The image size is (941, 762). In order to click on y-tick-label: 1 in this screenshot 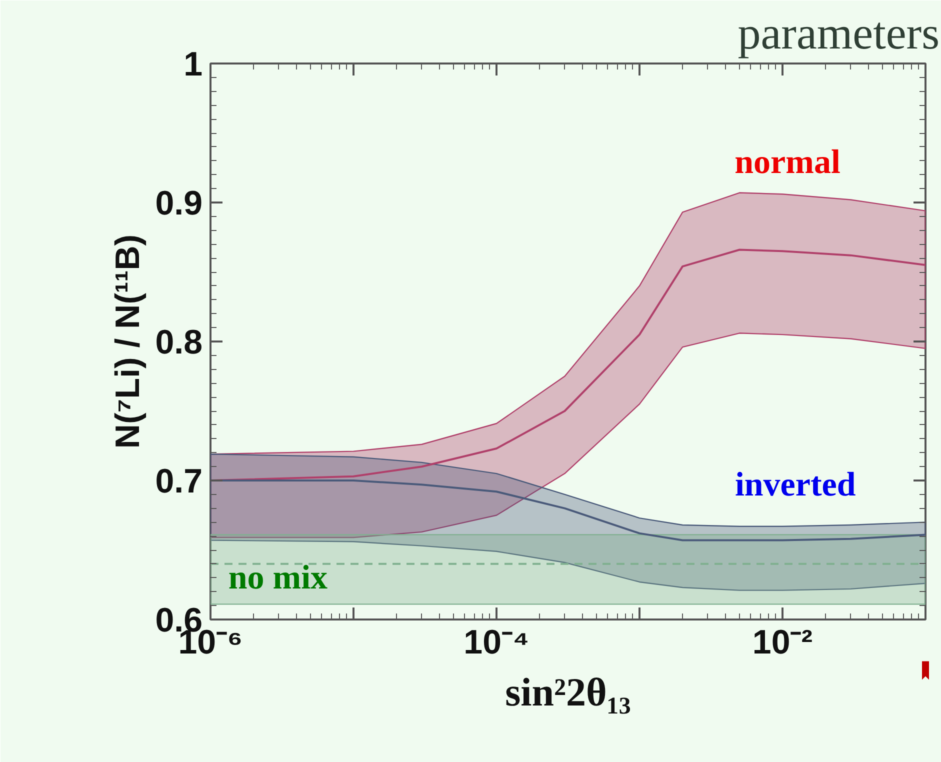, I will do `click(193, 65)`.